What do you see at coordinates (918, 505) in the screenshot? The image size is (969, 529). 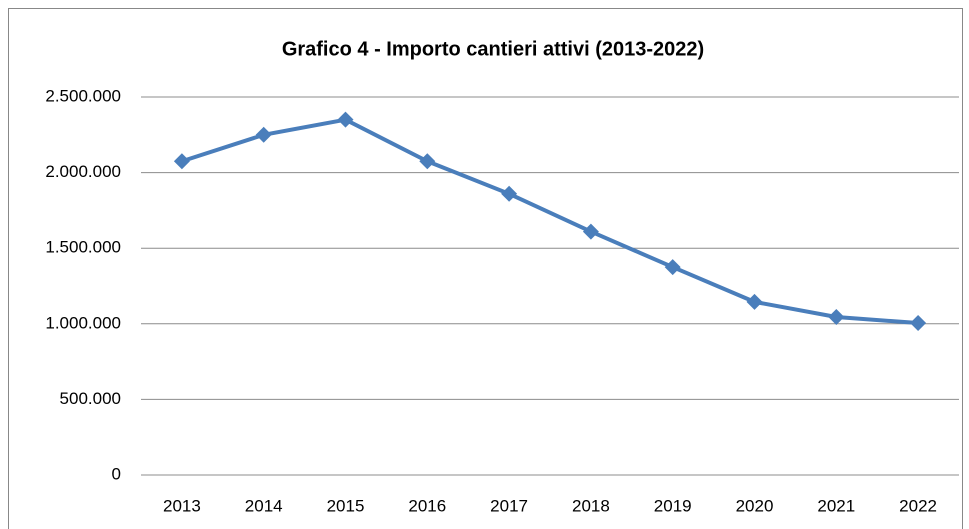 I see `x-tick-label: 2022` at bounding box center [918, 505].